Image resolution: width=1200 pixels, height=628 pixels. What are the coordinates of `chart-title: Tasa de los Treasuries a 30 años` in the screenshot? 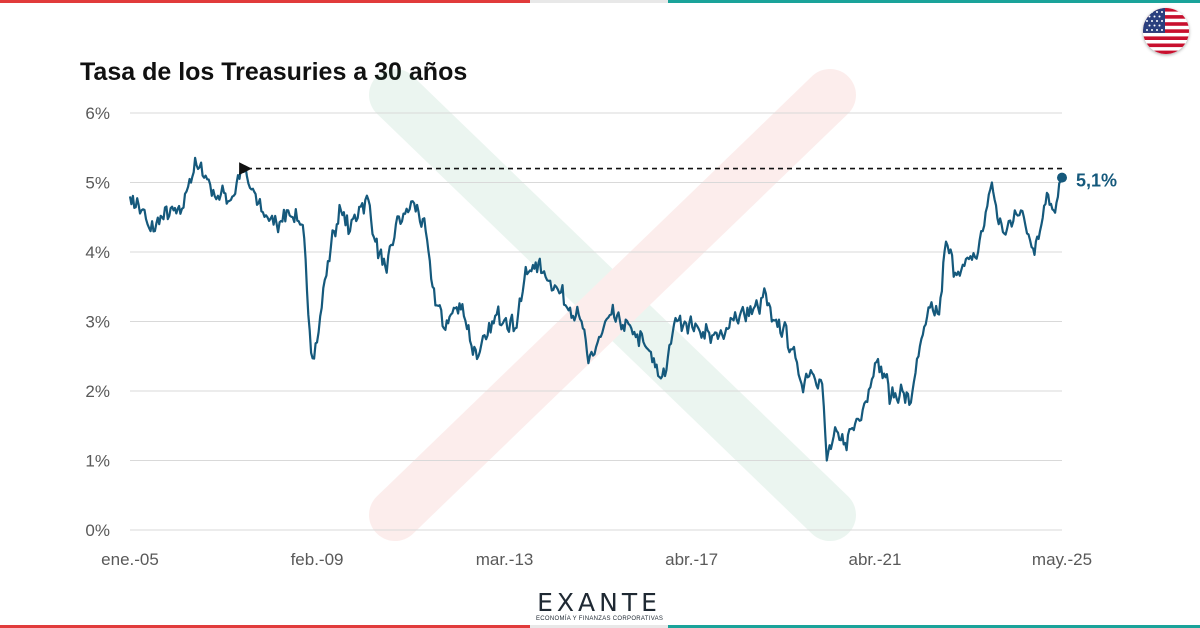 It's located at (274, 72).